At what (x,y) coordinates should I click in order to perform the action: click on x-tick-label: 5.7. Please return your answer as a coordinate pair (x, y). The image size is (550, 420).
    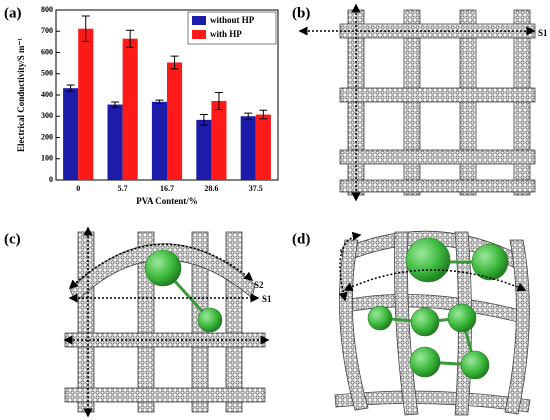
    Looking at the image, I should click on (123, 188).